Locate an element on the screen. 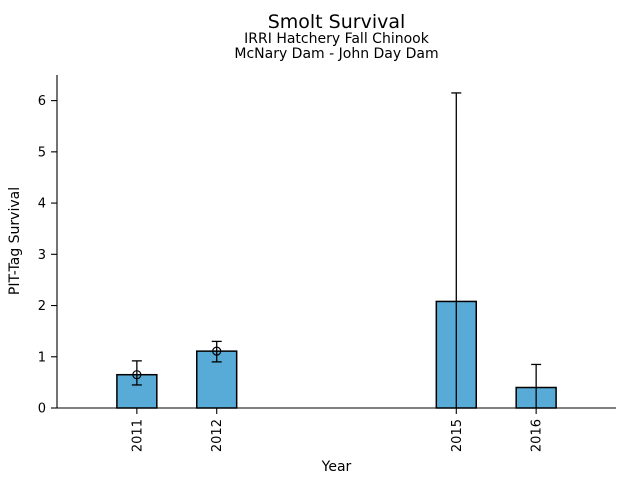 Image resolution: width=640 pixels, height=480 pixels. y-tick-label-6: 6 is located at coordinates (42, 101).